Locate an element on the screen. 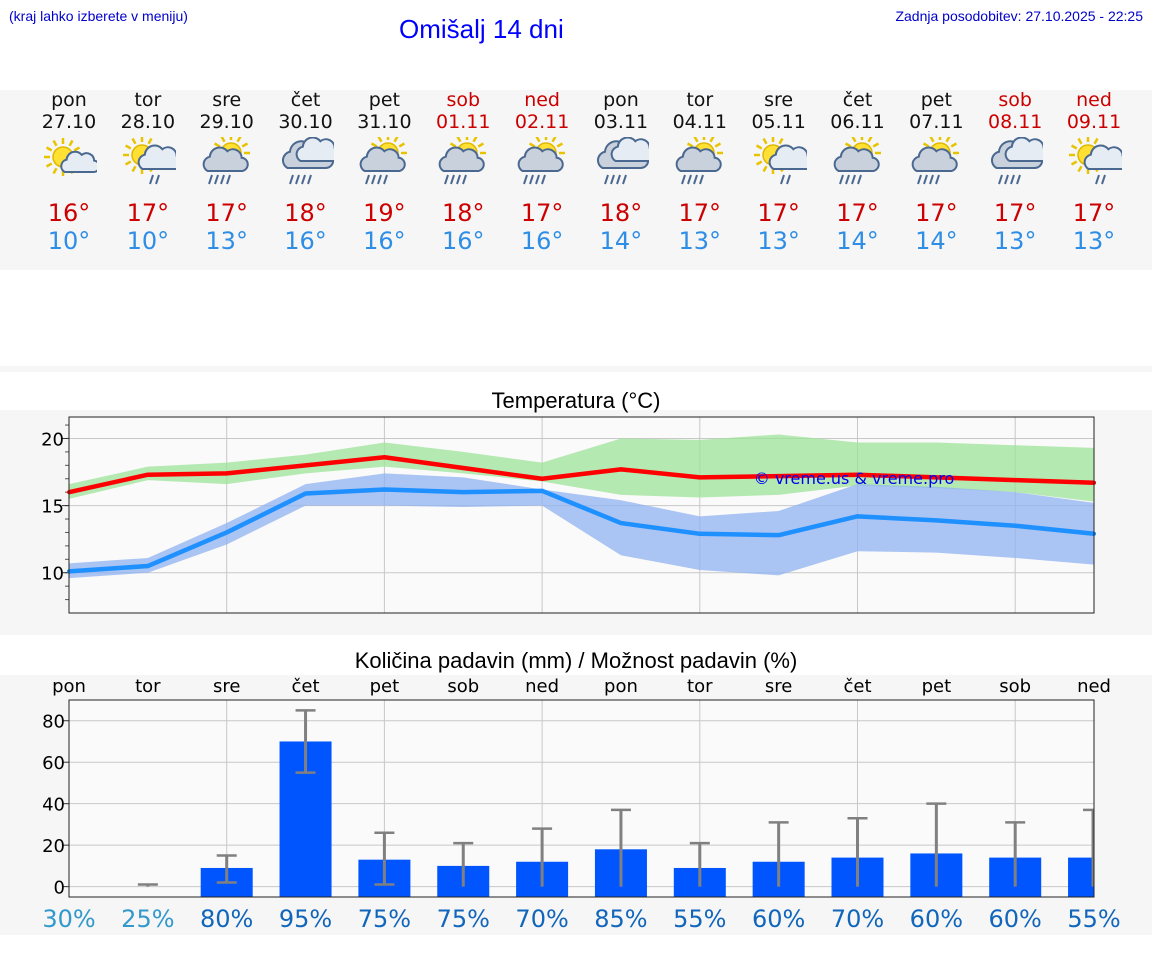  day-column: sob 01.11 18° 16° is located at coordinates (463, 174).